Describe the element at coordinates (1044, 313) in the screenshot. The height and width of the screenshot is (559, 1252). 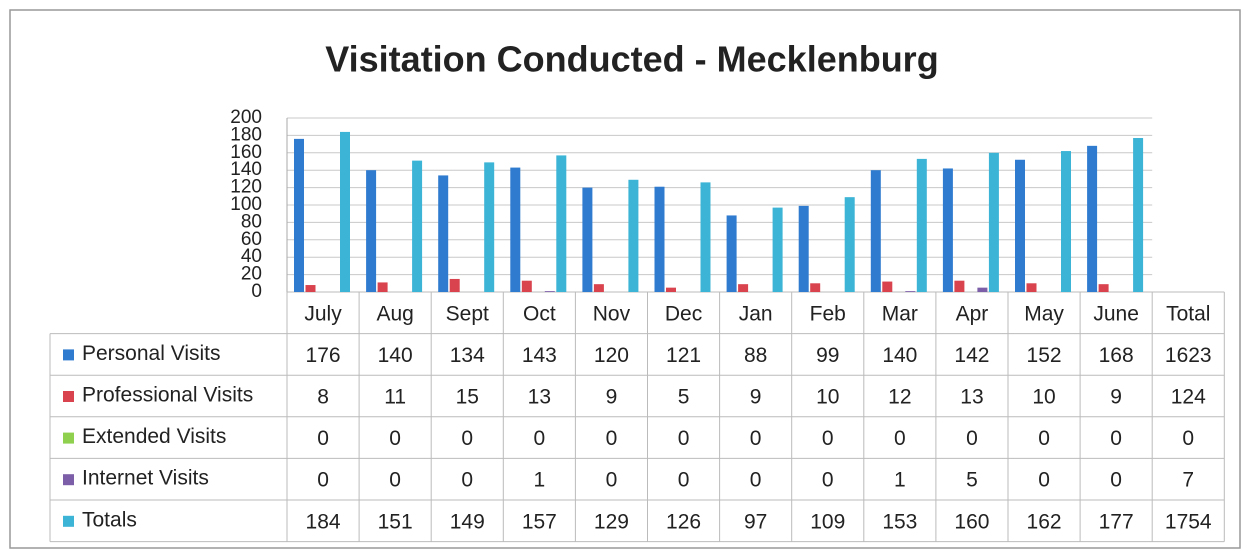
I see `x-tick-label: May` at that location.